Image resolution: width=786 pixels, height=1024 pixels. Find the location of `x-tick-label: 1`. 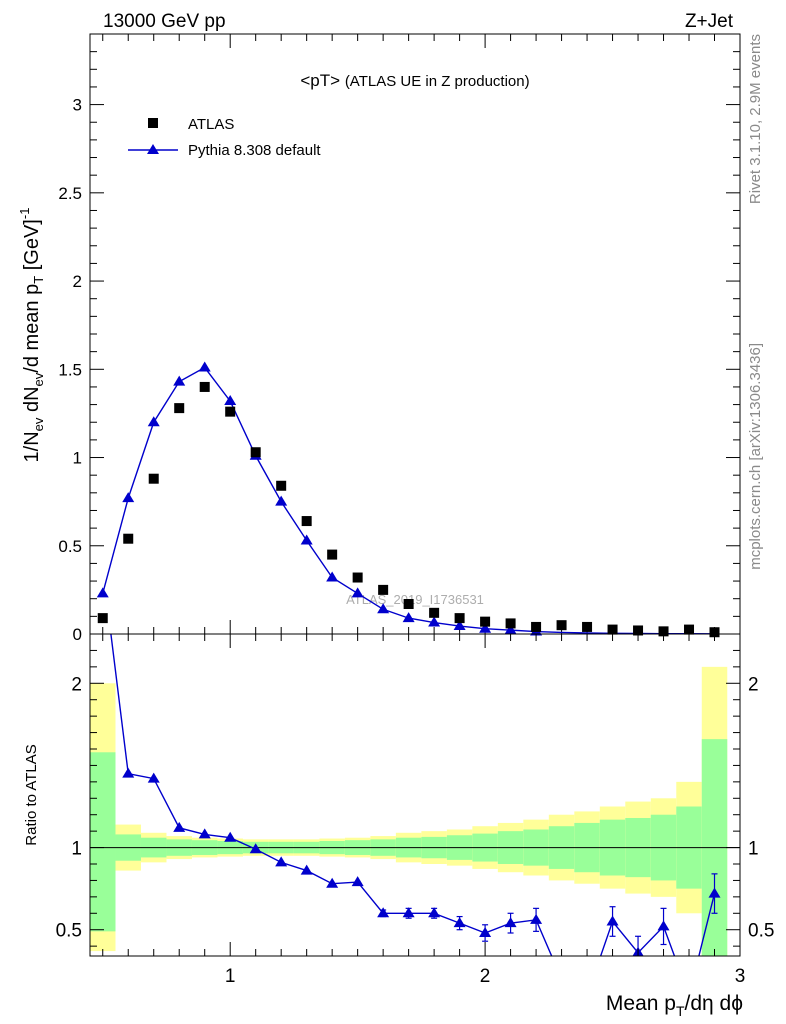

x-tick-label: 1 is located at coordinates (230, 976).